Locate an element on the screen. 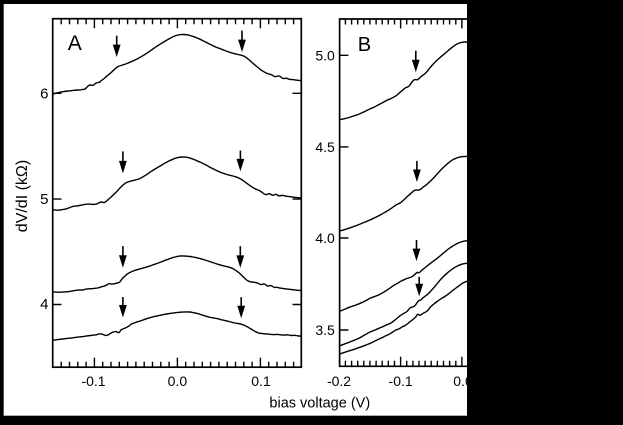 This screenshot has height=425, width=623. svg-text: B is located at coordinates (364, 45).